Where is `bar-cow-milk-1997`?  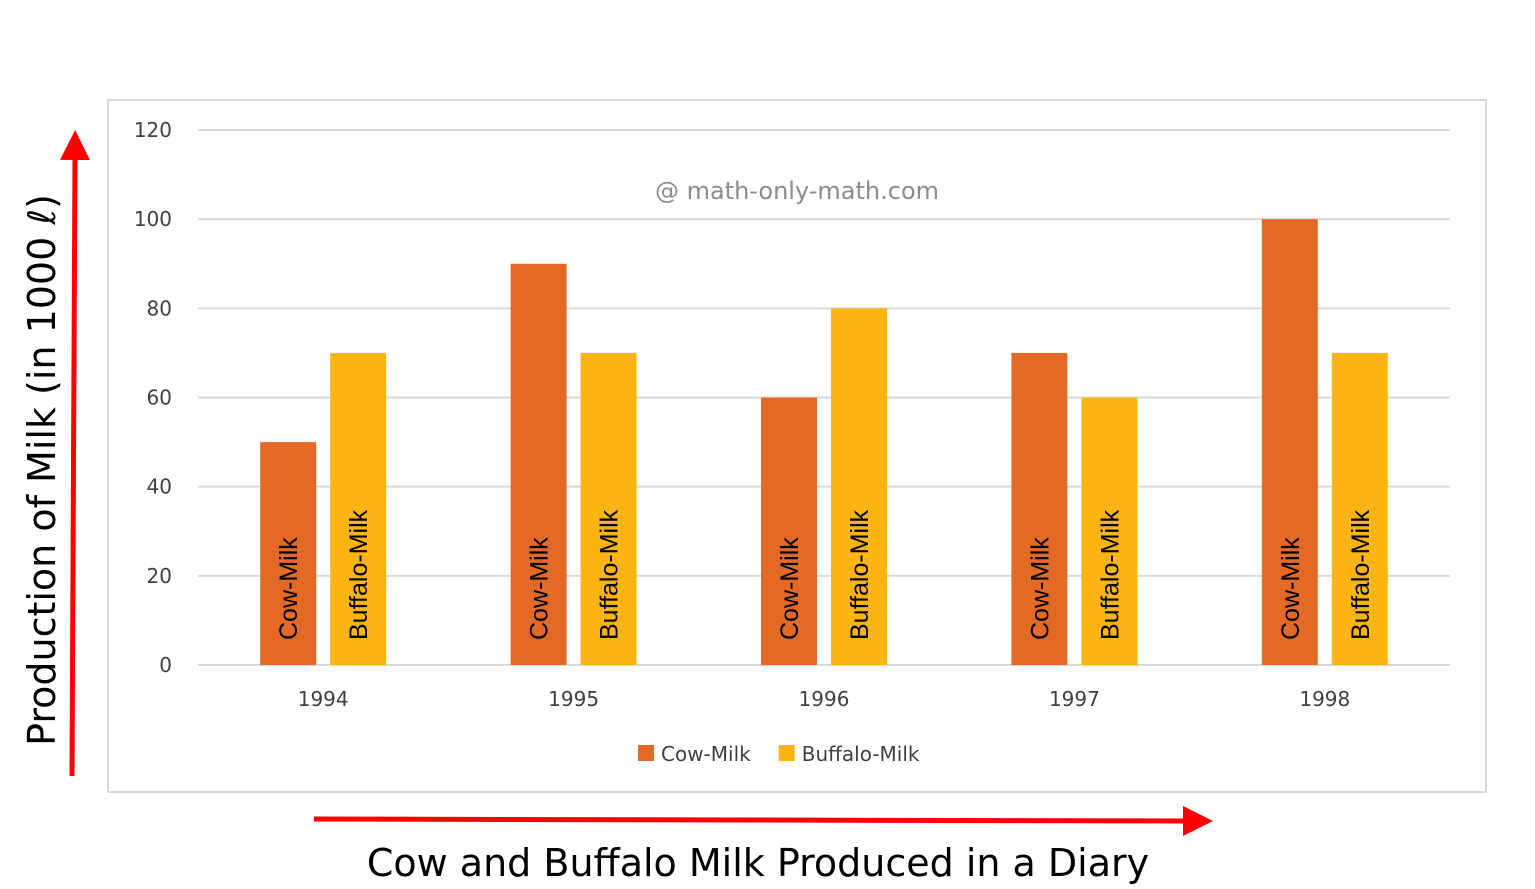 bar-cow-milk-1997 is located at coordinates (1039, 508).